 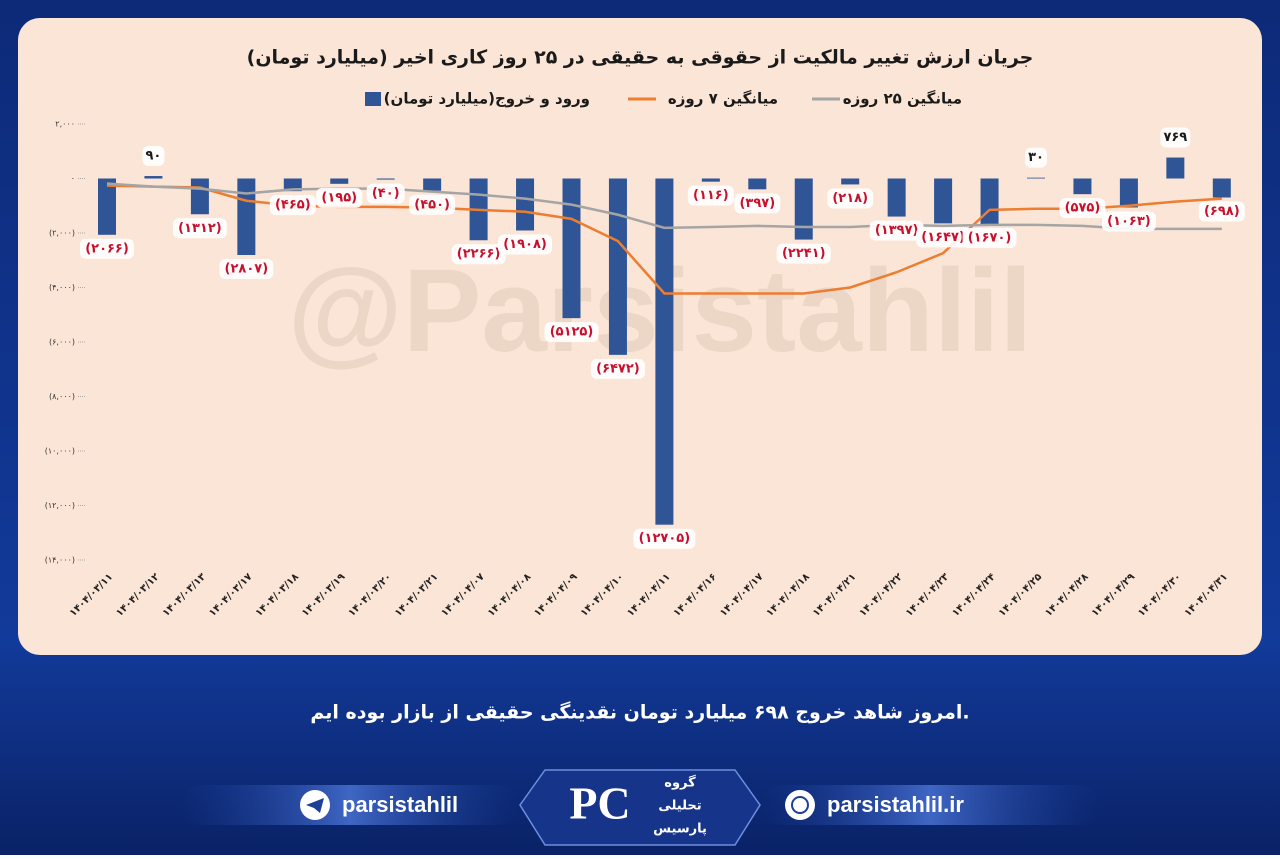 What do you see at coordinates (680, 783) in the screenshot?
I see `logo-line: گروه` at bounding box center [680, 783].